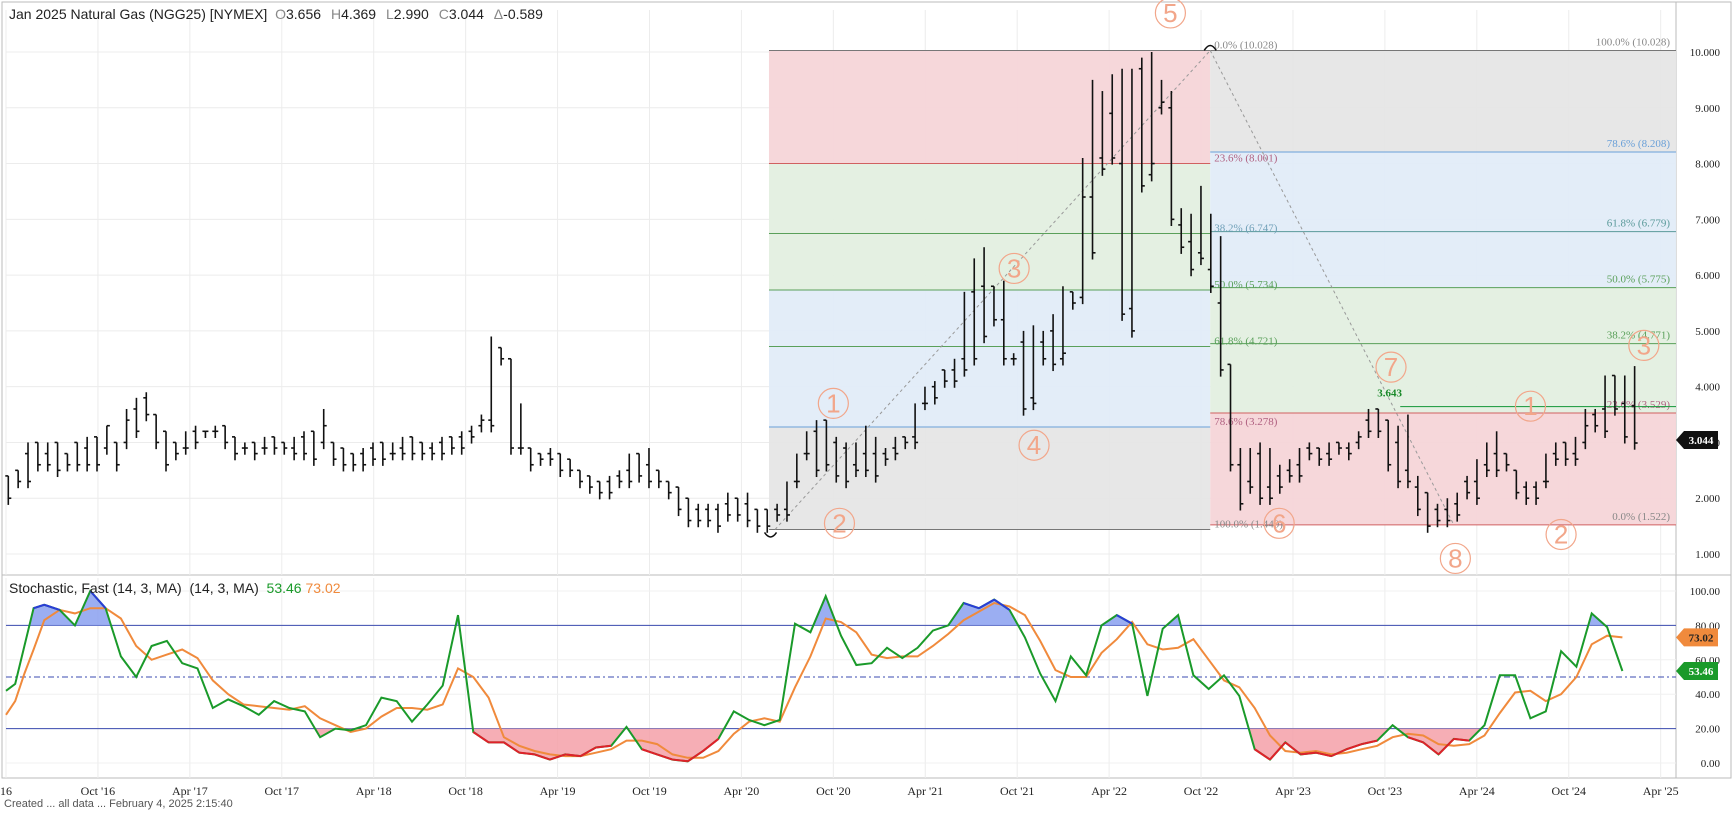  I want to click on close-value: 3.044, so click(466, 14).